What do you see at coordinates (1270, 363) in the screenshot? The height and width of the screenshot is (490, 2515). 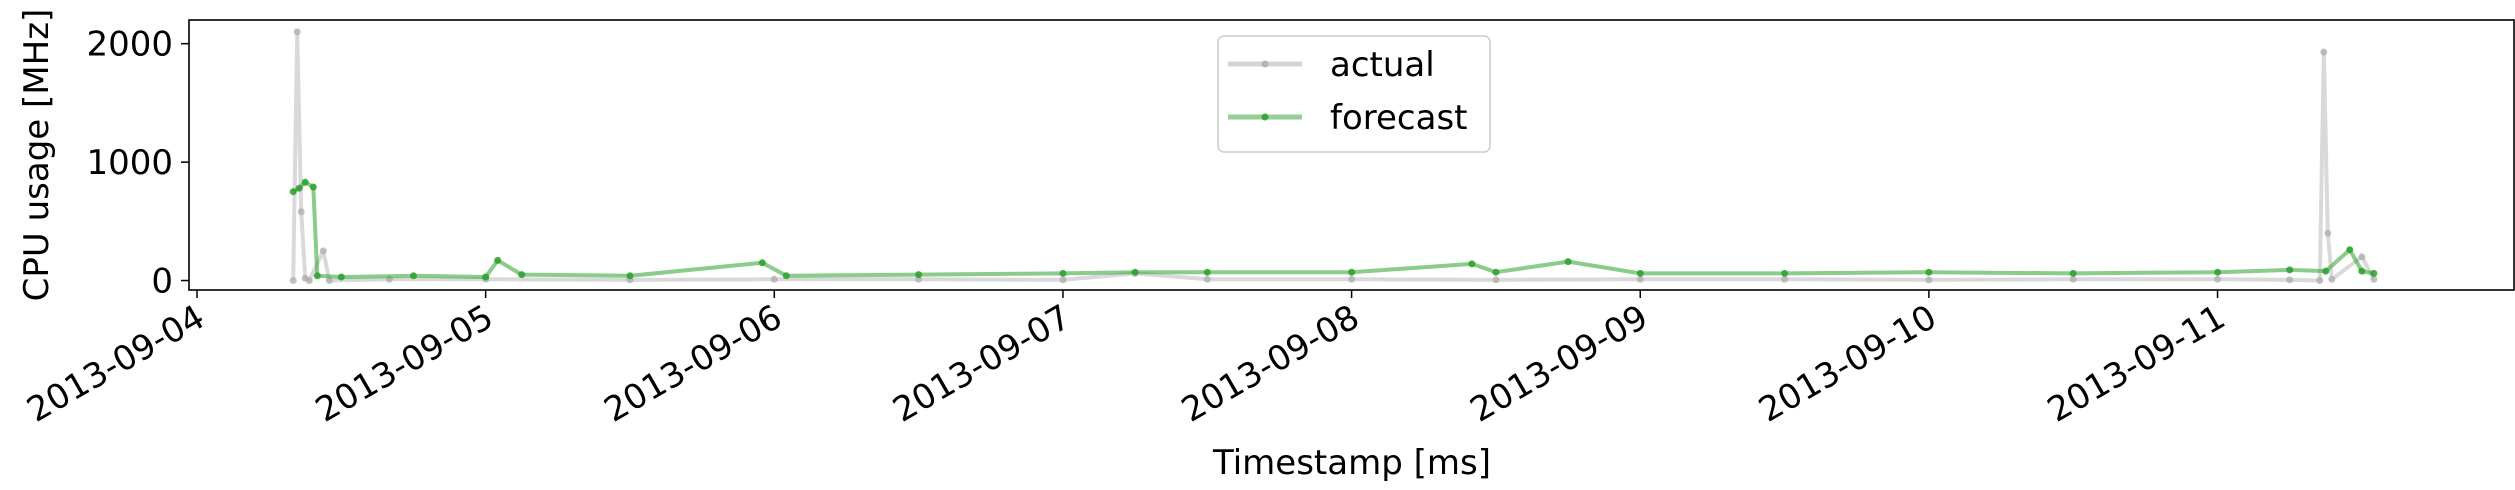 I see `x-tick-label: 2013-09-08` at bounding box center [1270, 363].